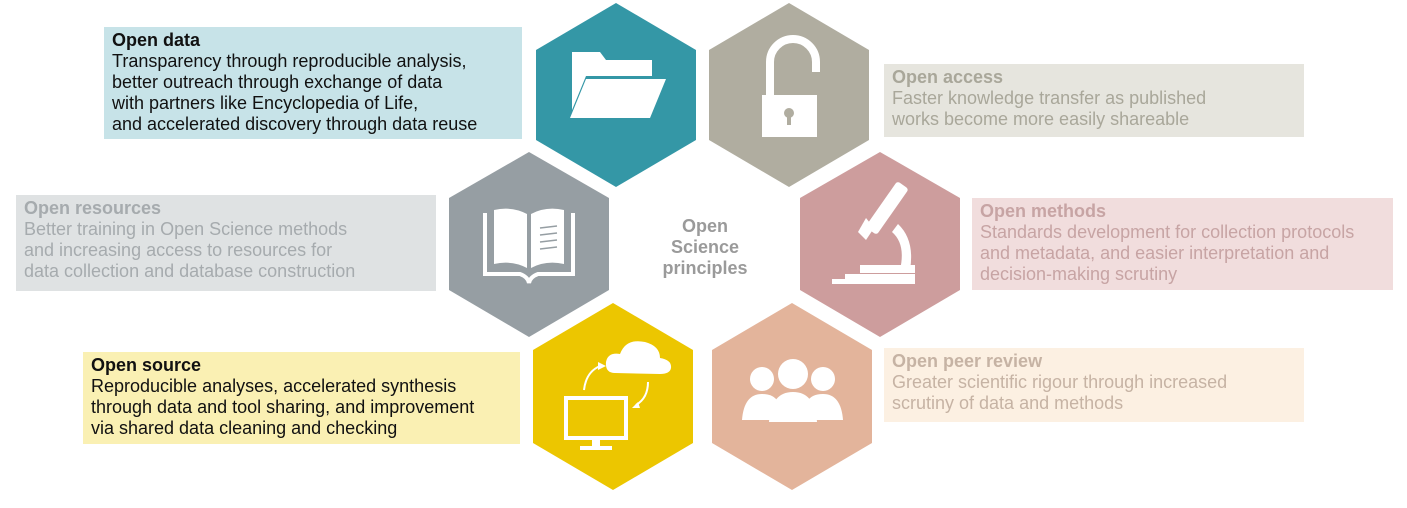  I want to click on principle-title: Open source, so click(146, 365).